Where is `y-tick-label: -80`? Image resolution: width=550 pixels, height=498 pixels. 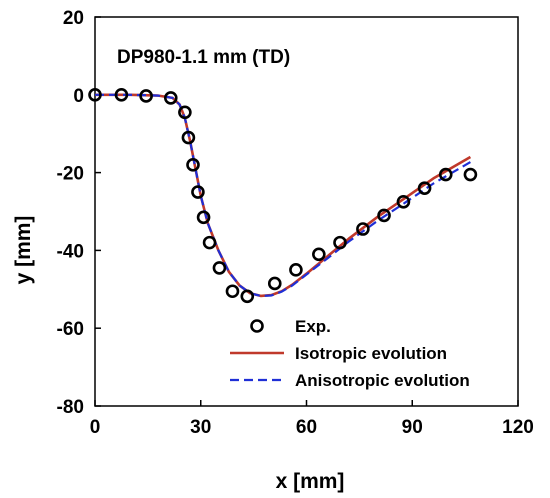
y-tick-label: -80 is located at coordinates (70, 407).